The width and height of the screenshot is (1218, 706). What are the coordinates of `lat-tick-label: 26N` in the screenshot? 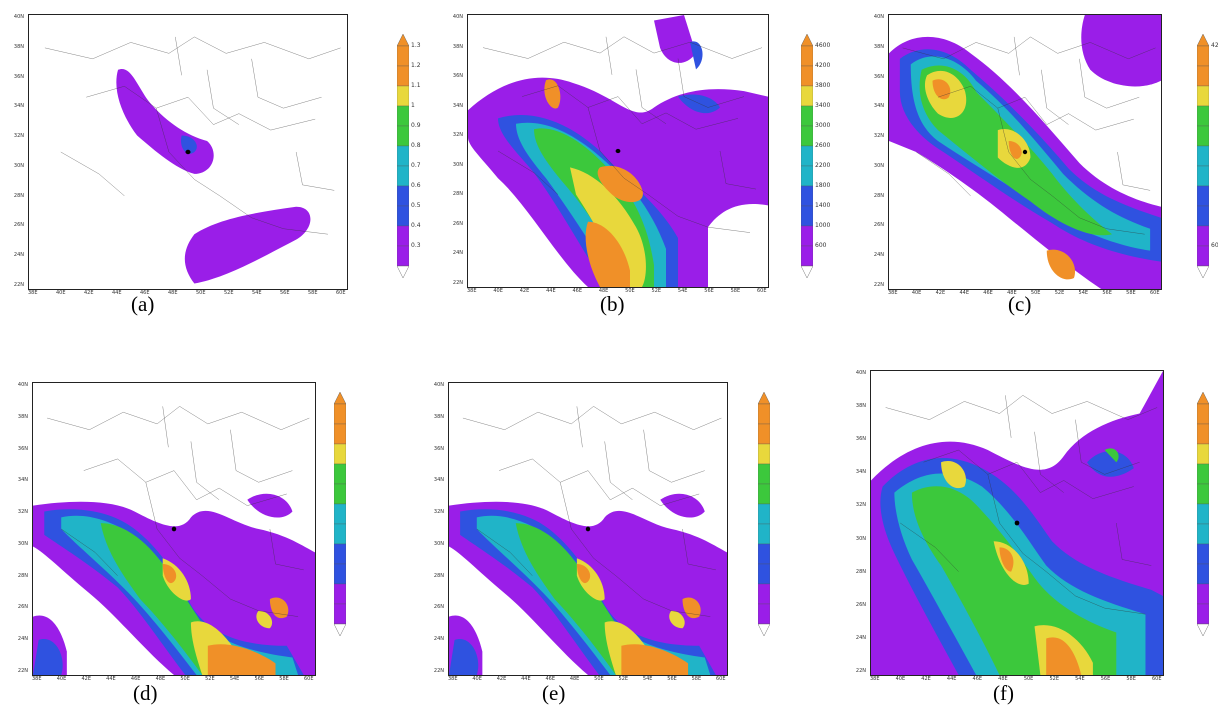 It's located at (457, 223).